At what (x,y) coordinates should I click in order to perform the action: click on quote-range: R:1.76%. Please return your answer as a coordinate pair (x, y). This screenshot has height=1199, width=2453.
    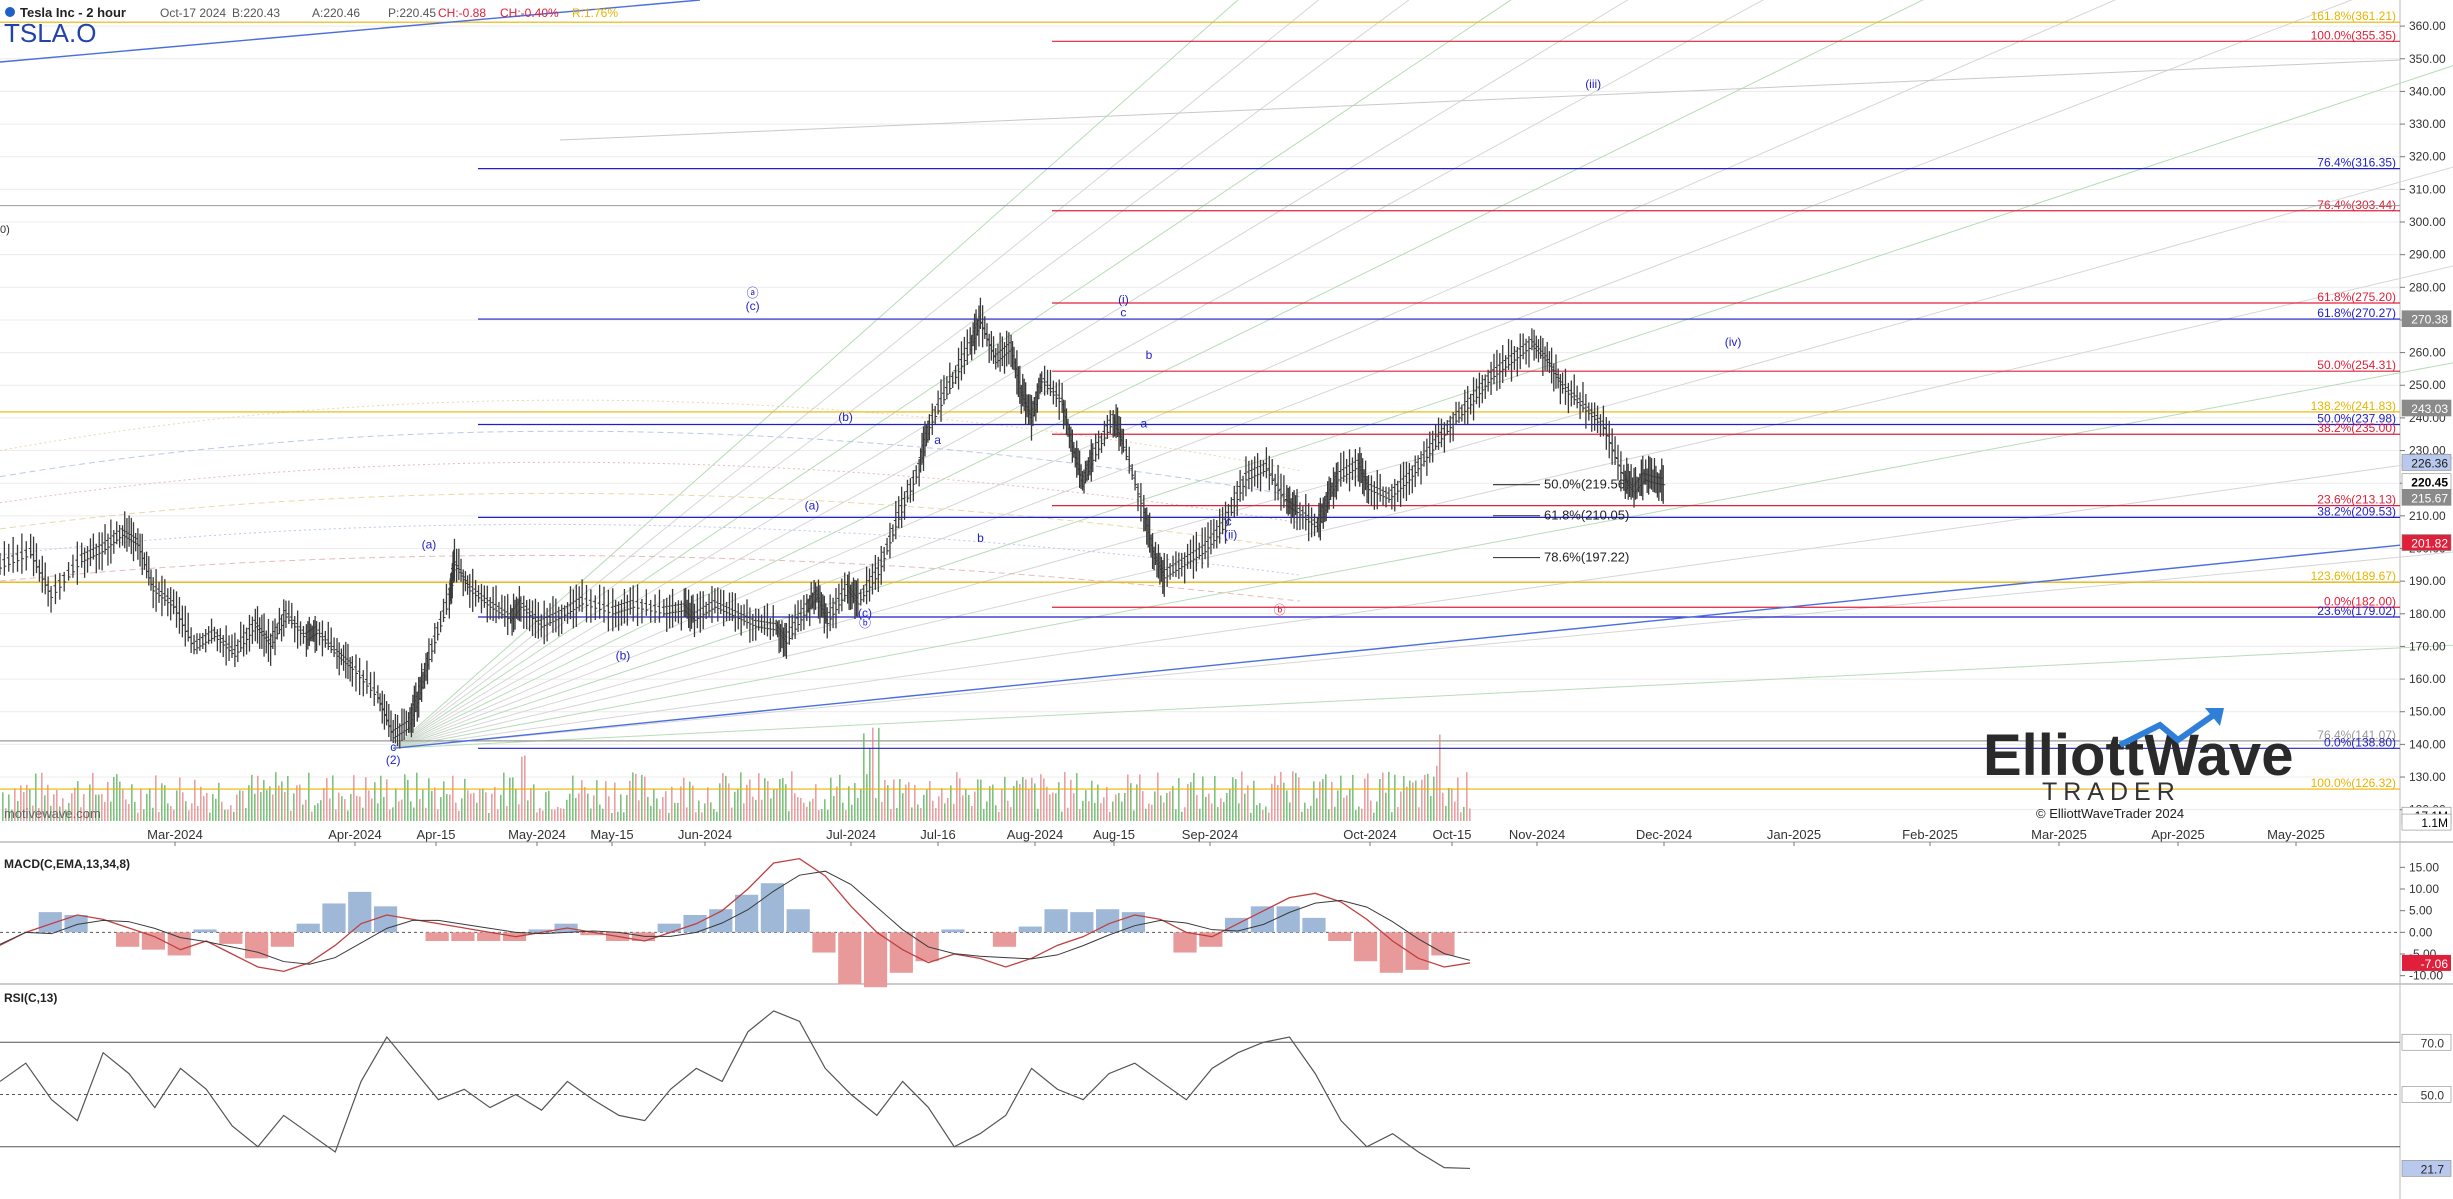
    Looking at the image, I should click on (595, 13).